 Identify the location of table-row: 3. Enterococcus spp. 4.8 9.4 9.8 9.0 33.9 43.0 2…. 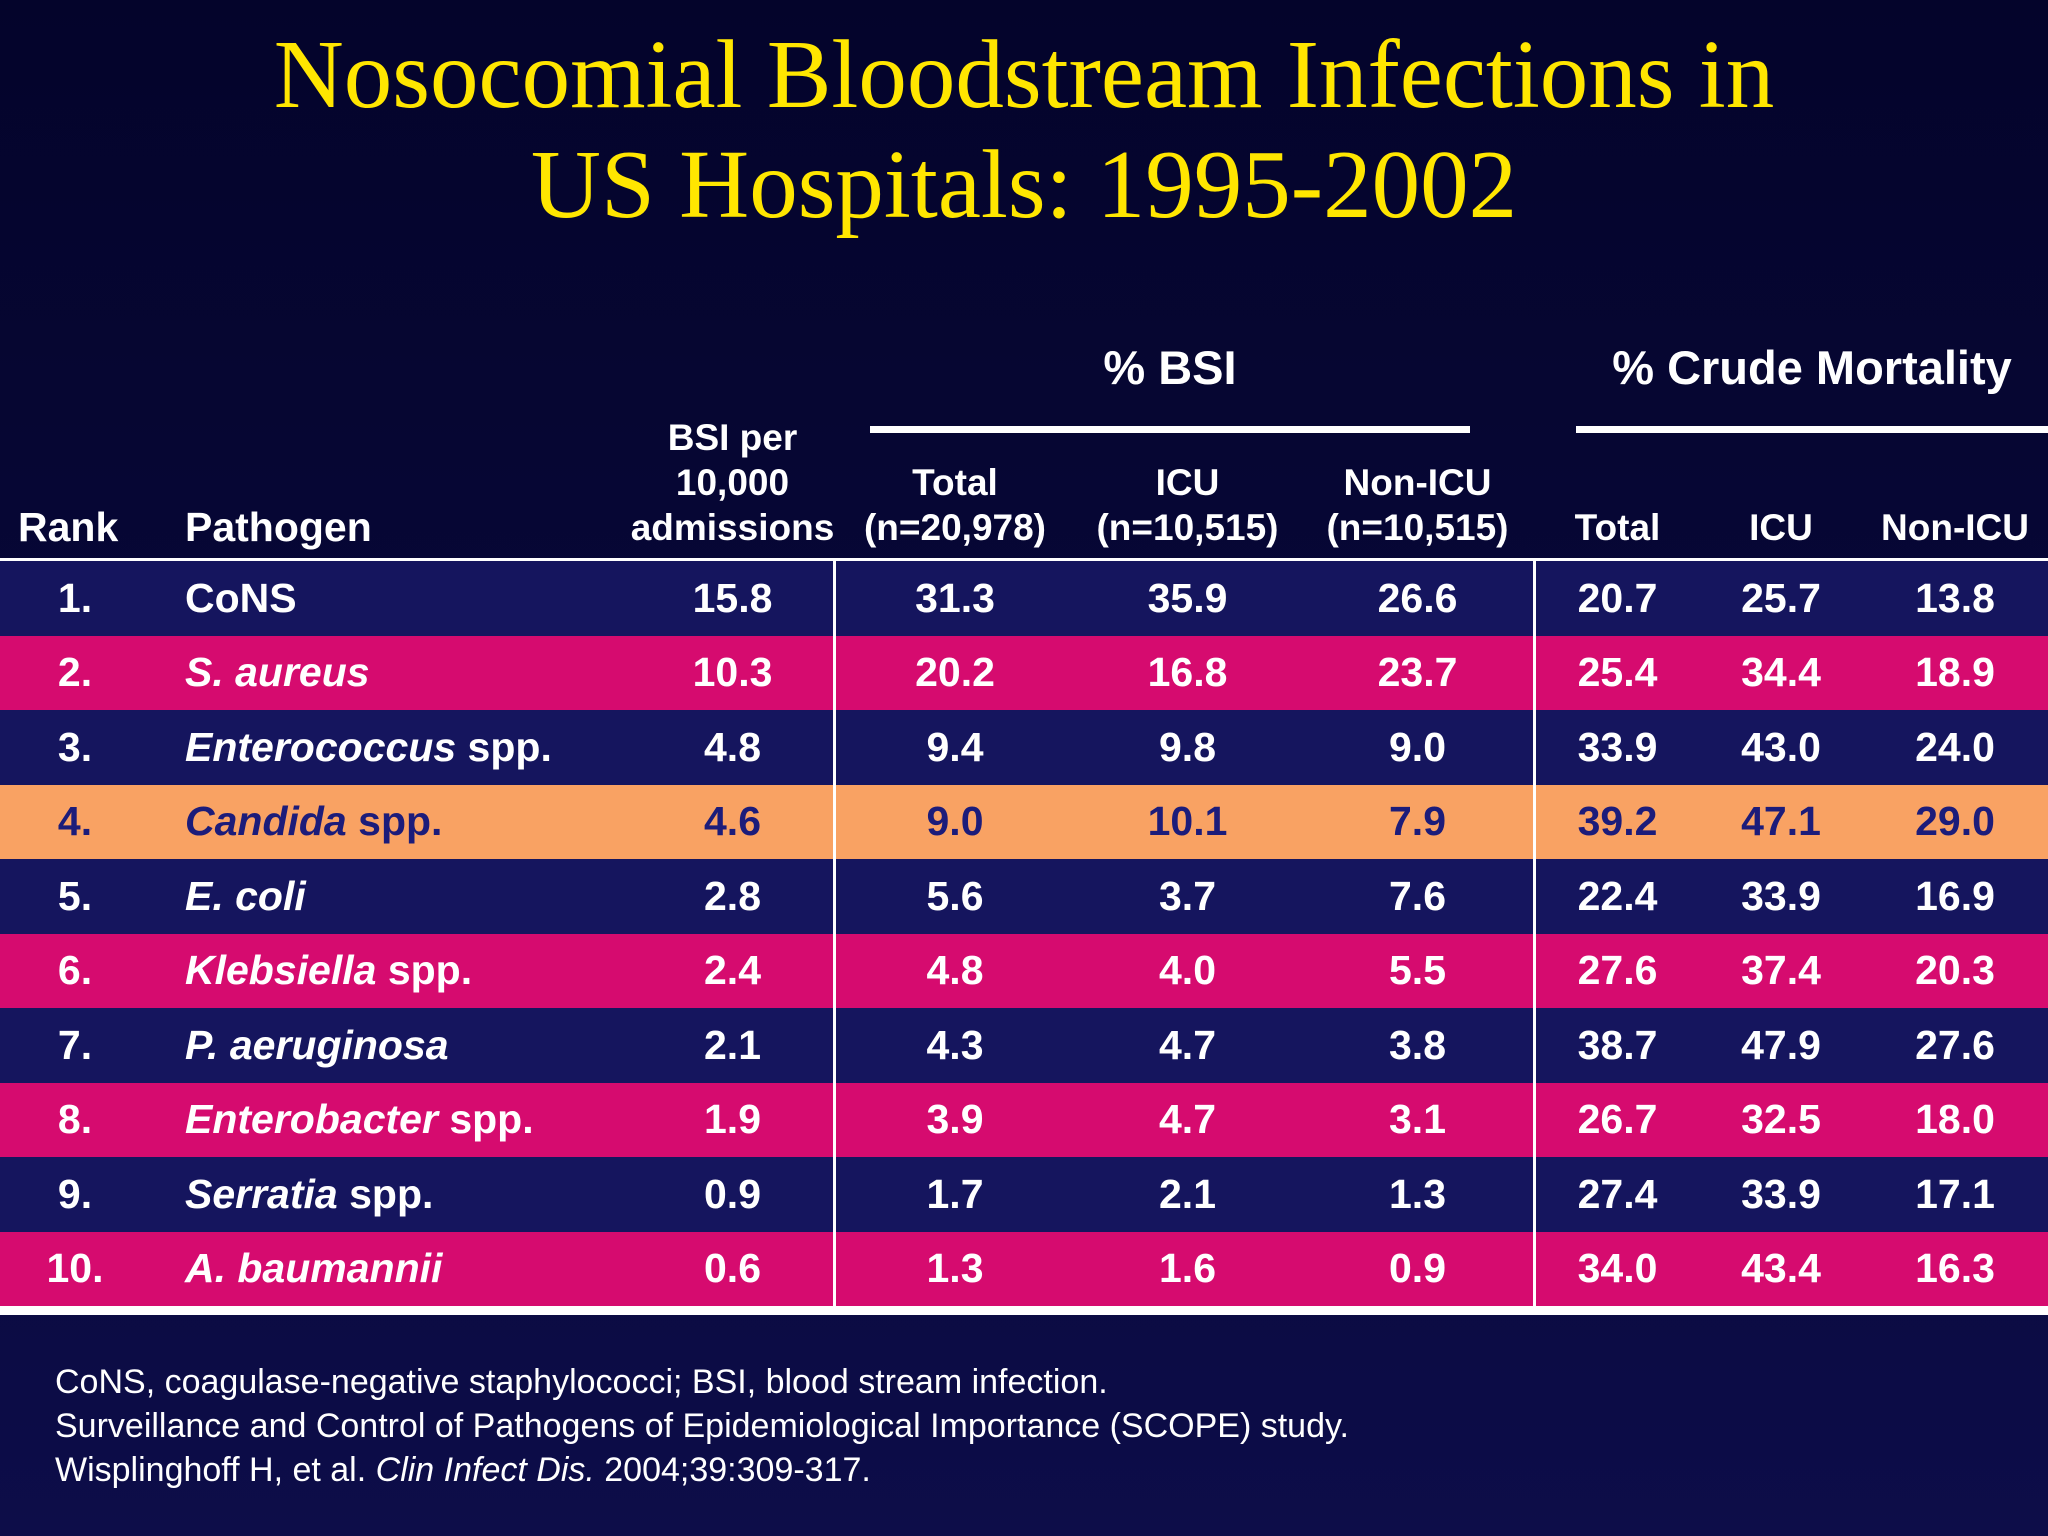
(1024, 747).